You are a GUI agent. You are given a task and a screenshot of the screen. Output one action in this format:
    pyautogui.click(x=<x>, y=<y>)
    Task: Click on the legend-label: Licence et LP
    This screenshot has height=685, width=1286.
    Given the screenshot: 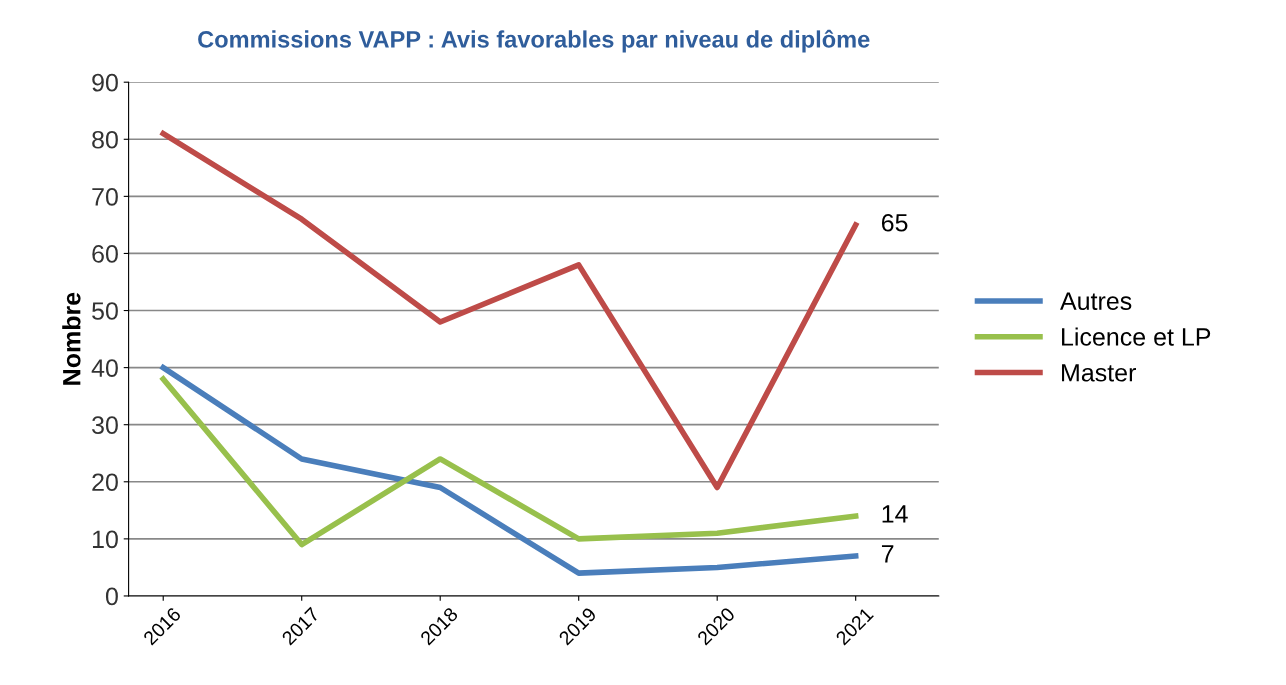 What is the action you would take?
    pyautogui.click(x=1136, y=336)
    